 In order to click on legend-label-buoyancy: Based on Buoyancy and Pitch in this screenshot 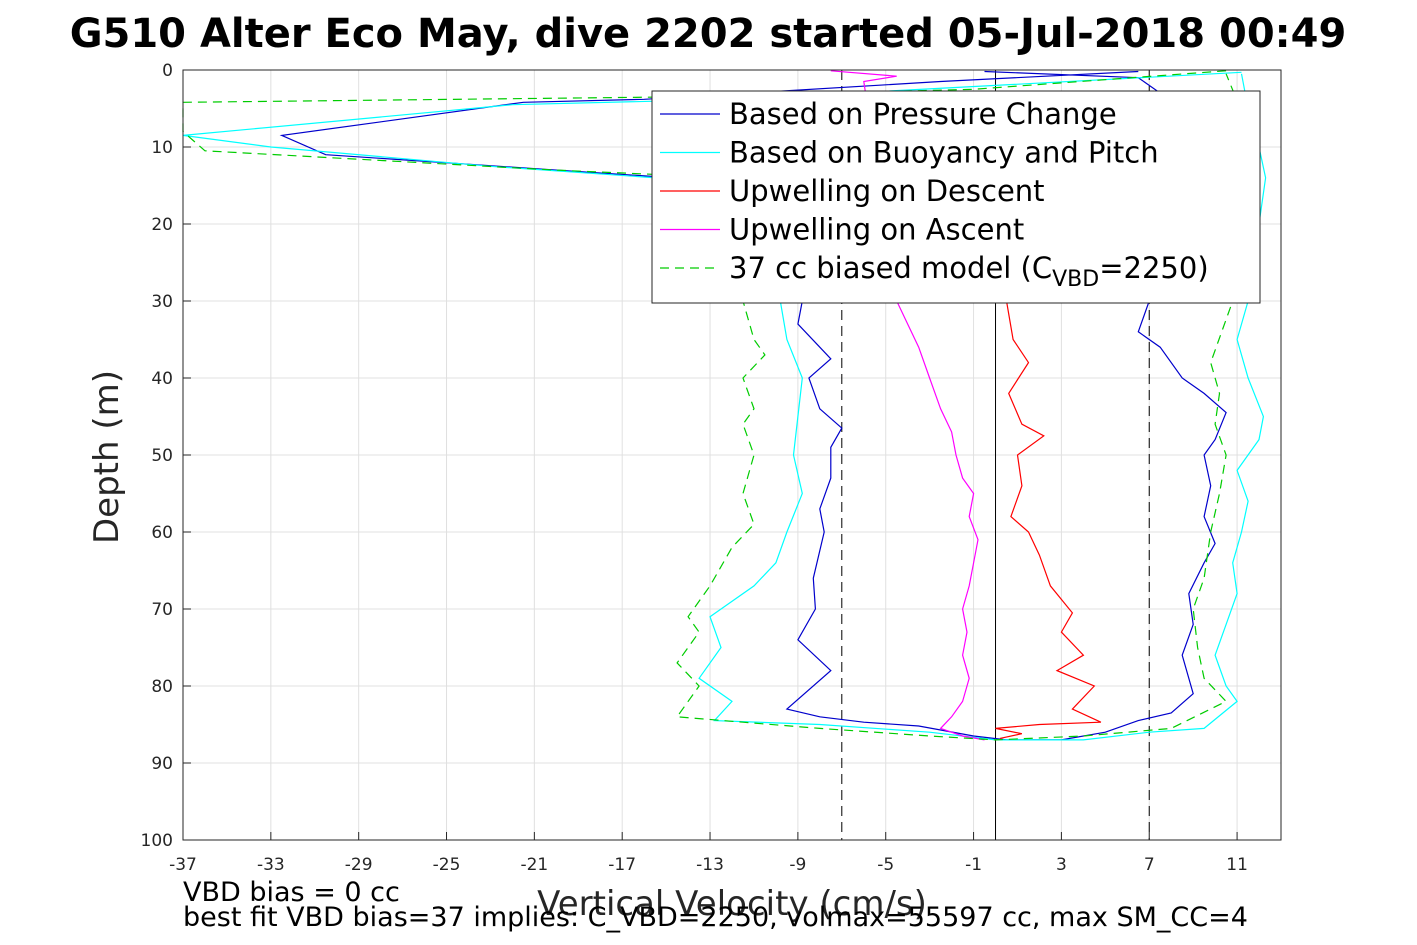, I will do `click(944, 153)`.